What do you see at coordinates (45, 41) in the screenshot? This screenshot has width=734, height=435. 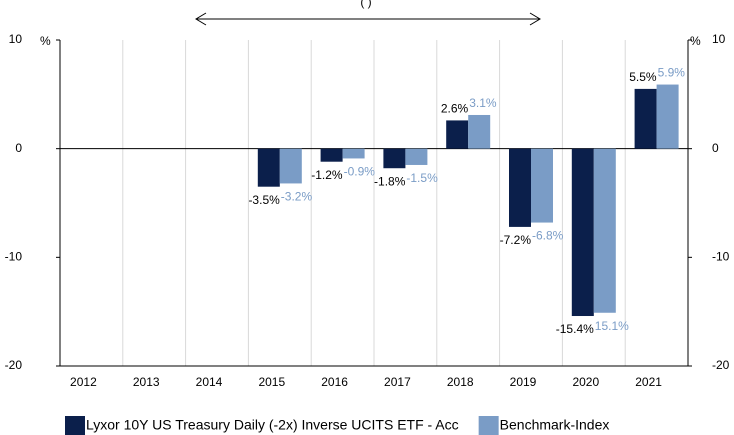 I see `y-unit: %` at bounding box center [45, 41].